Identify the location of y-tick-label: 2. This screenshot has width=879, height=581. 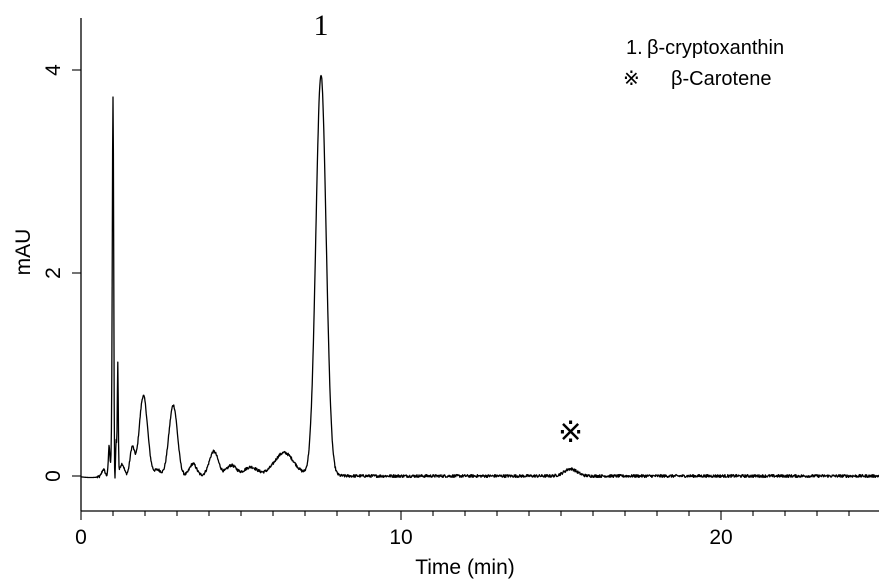
(53, 273).